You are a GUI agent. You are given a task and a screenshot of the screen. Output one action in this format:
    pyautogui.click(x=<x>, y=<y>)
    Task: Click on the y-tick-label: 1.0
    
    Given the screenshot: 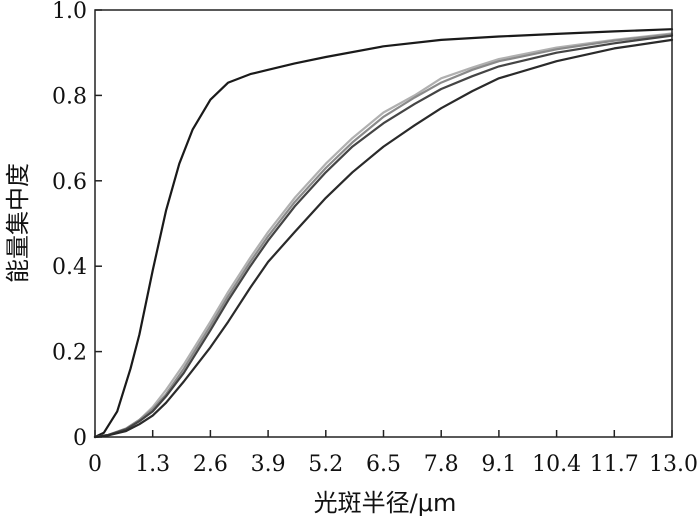 What is the action you would take?
    pyautogui.click(x=69, y=12)
    